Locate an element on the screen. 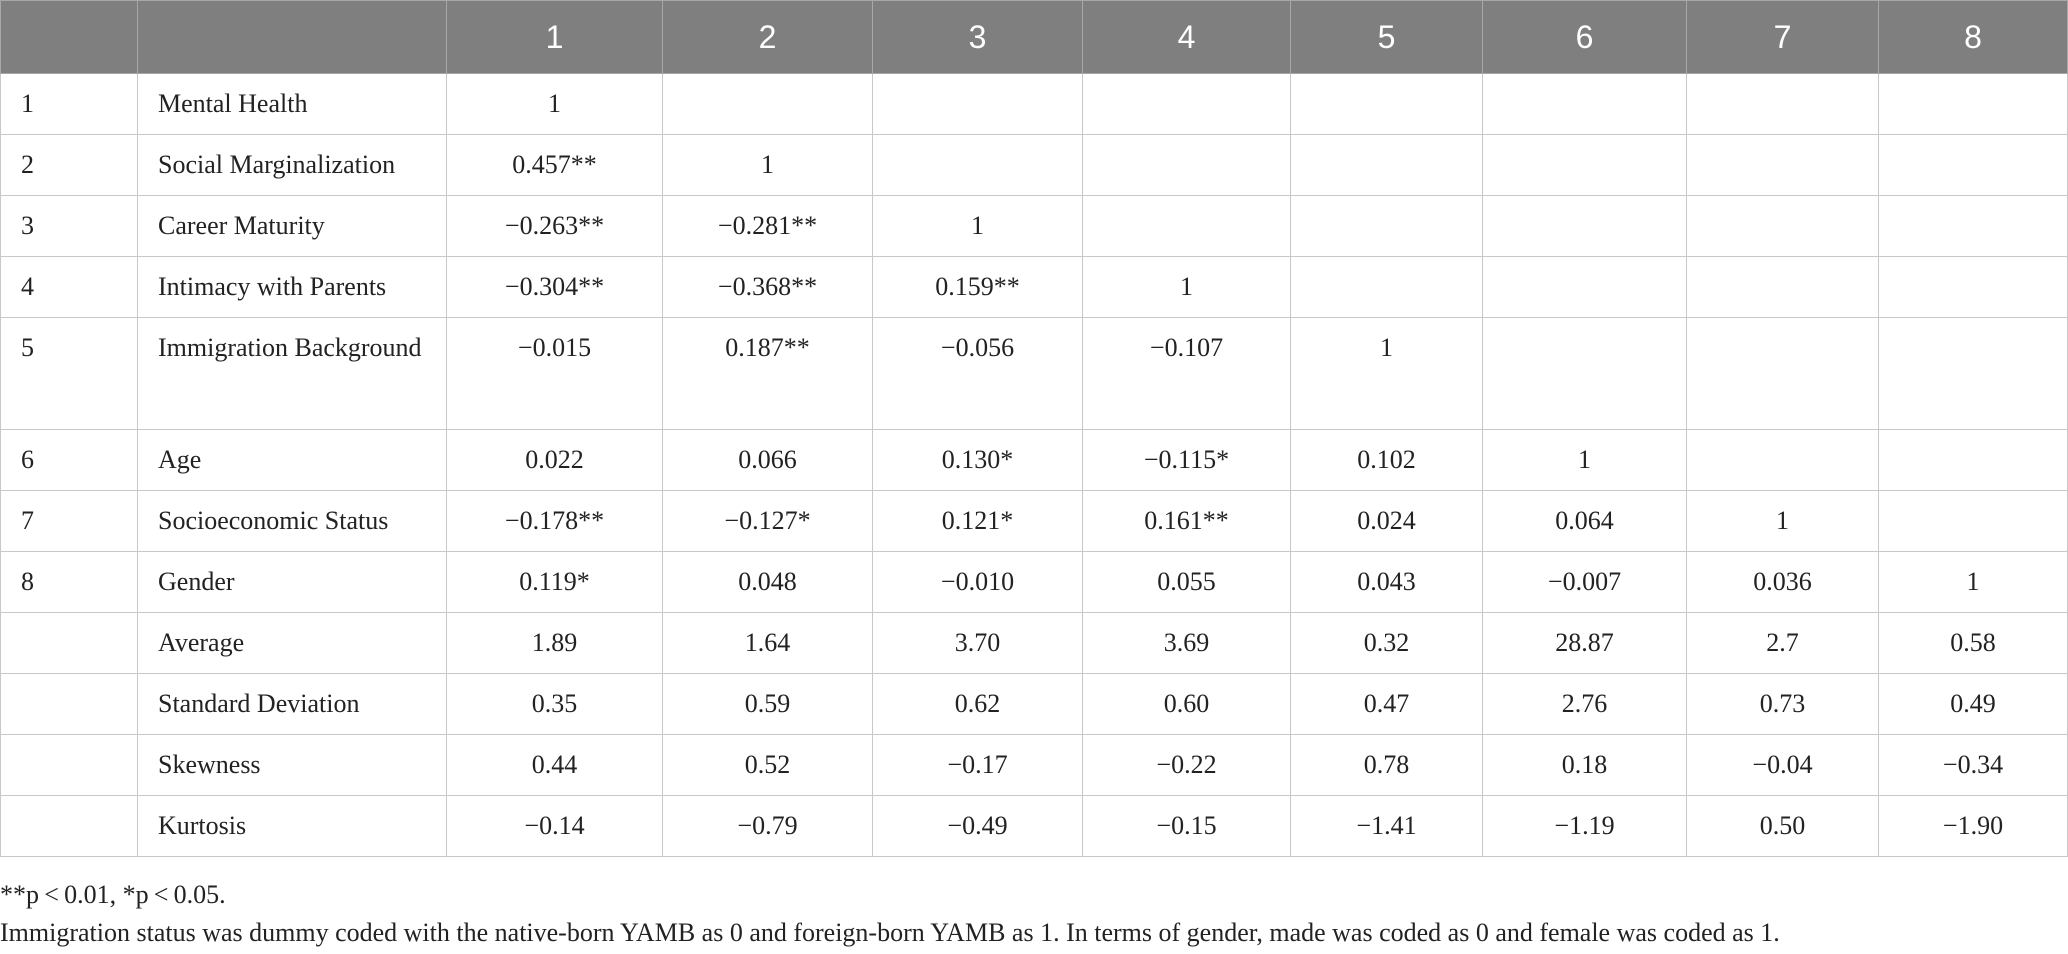  row-index: 6 is located at coordinates (69, 460).